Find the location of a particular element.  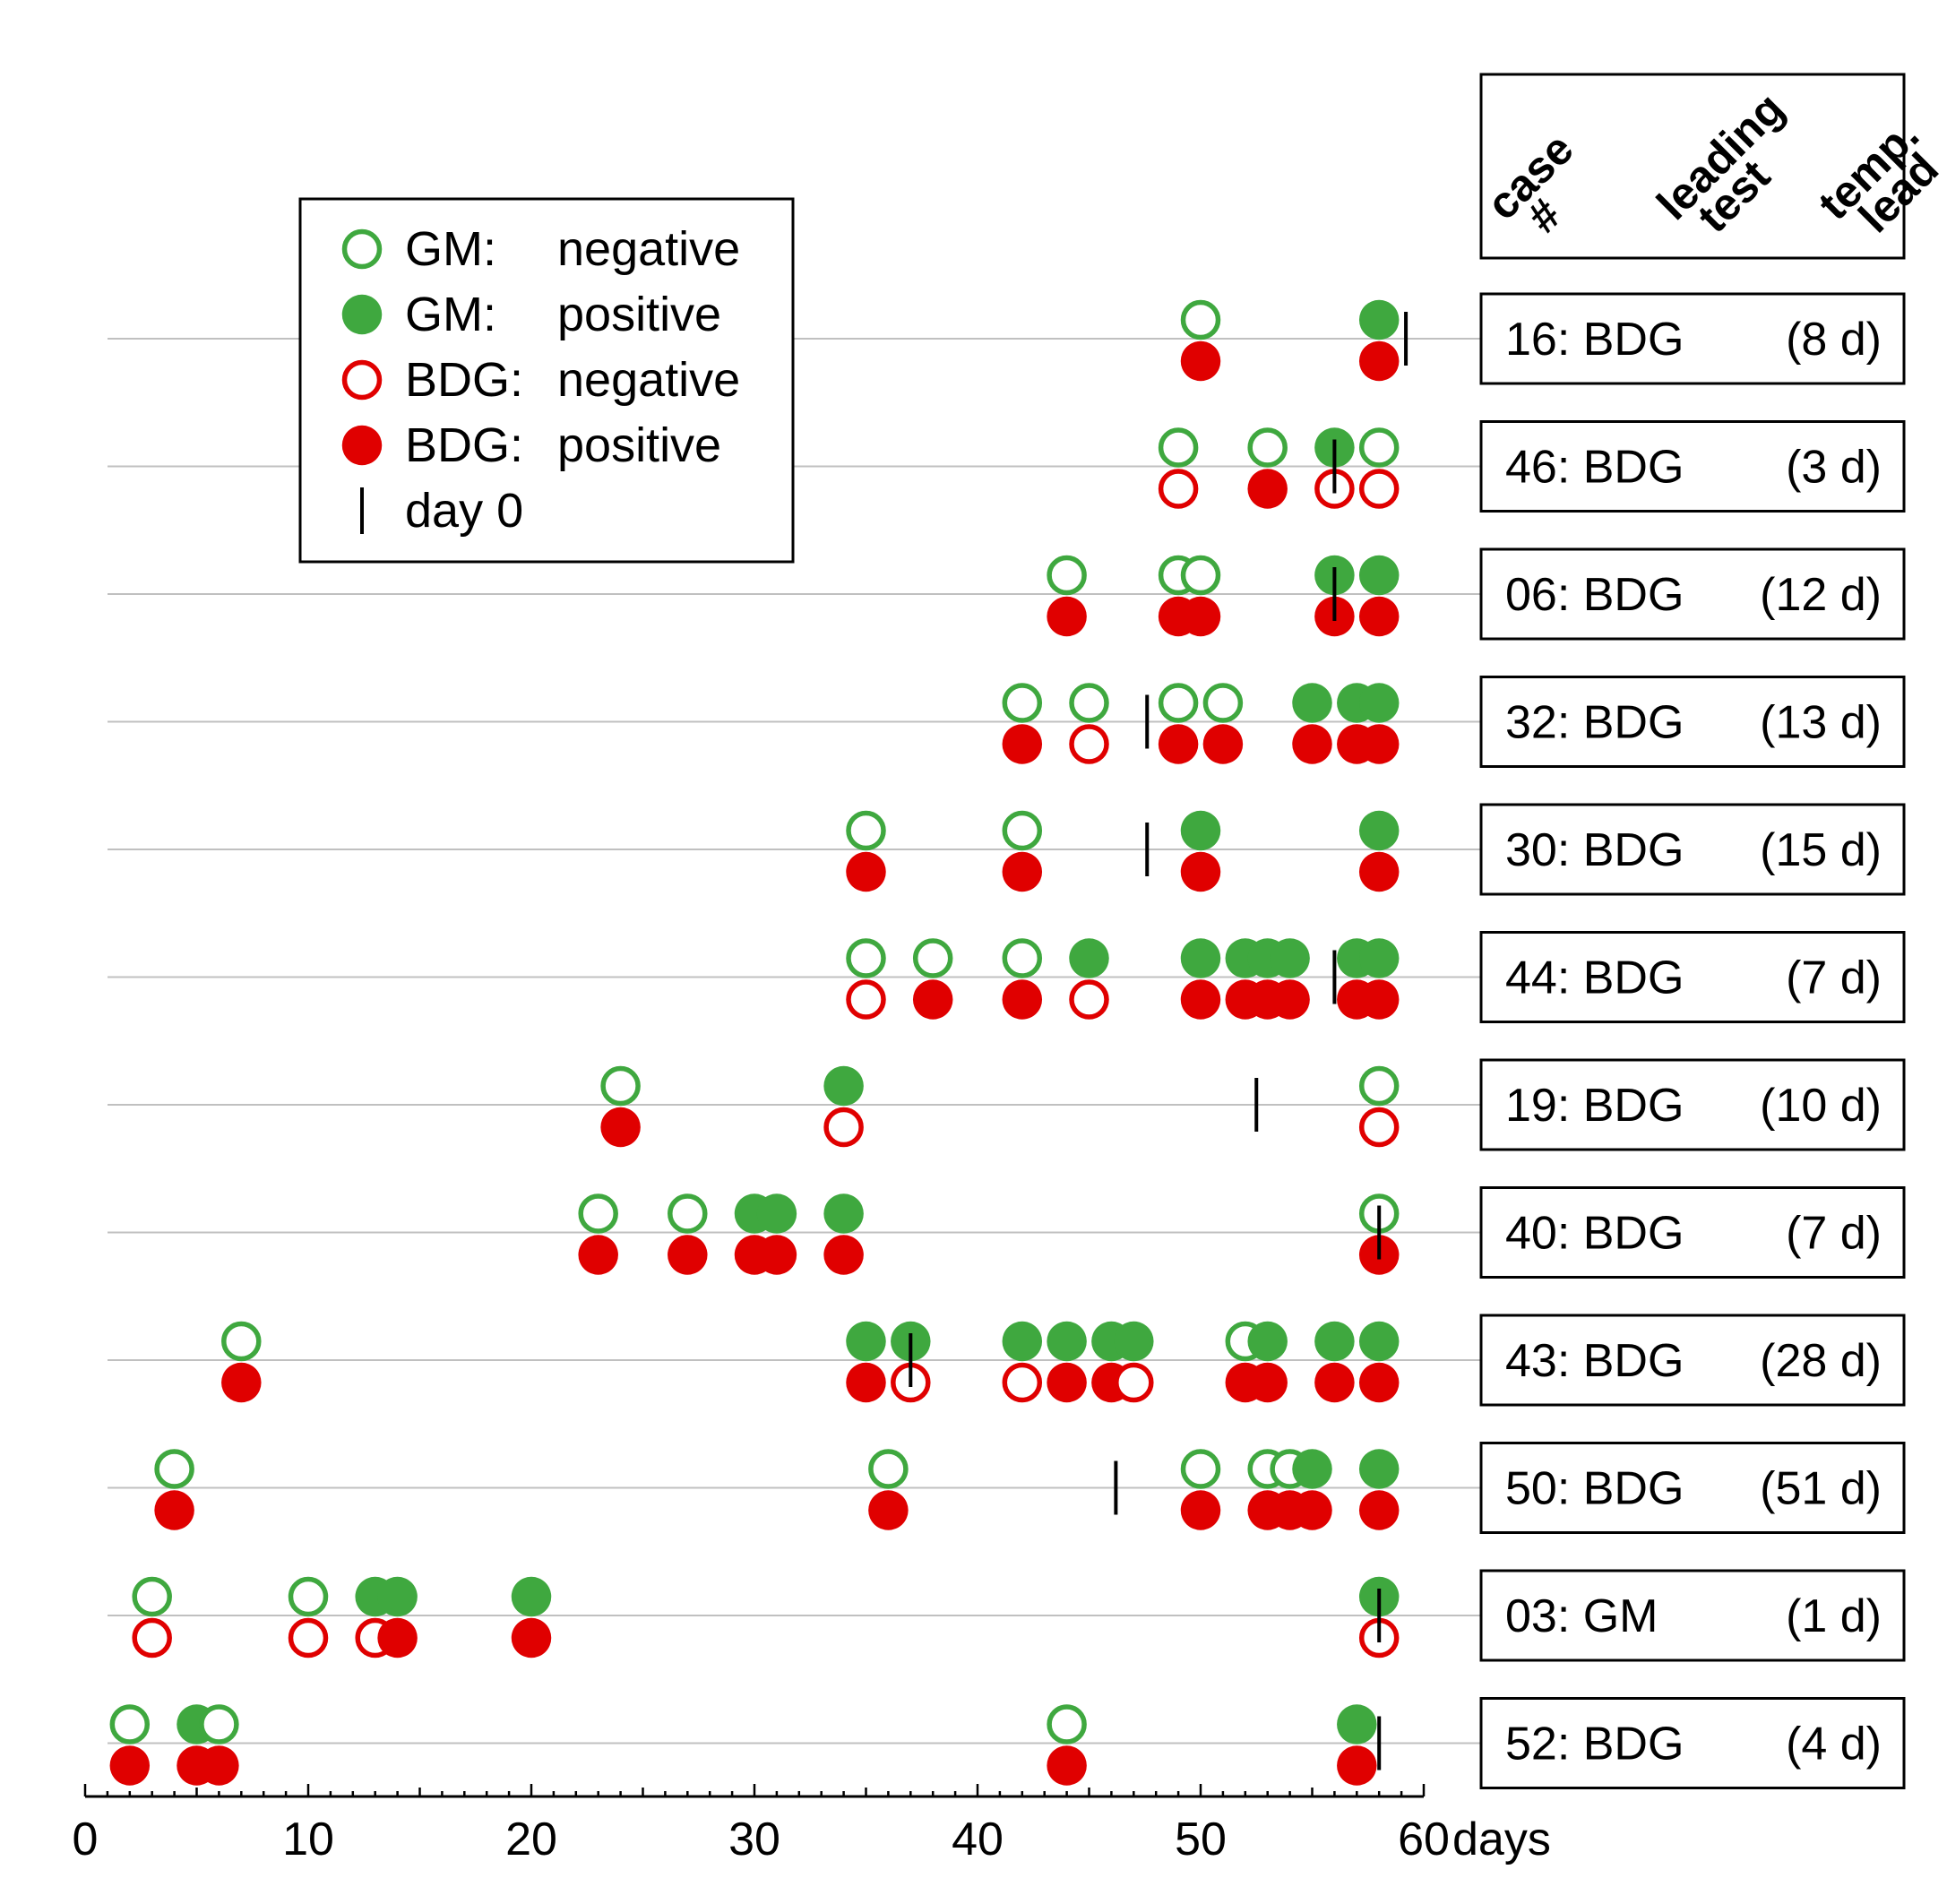

x-axis: 0 10 20 30 40 50 60 days is located at coordinates (812, 1825).